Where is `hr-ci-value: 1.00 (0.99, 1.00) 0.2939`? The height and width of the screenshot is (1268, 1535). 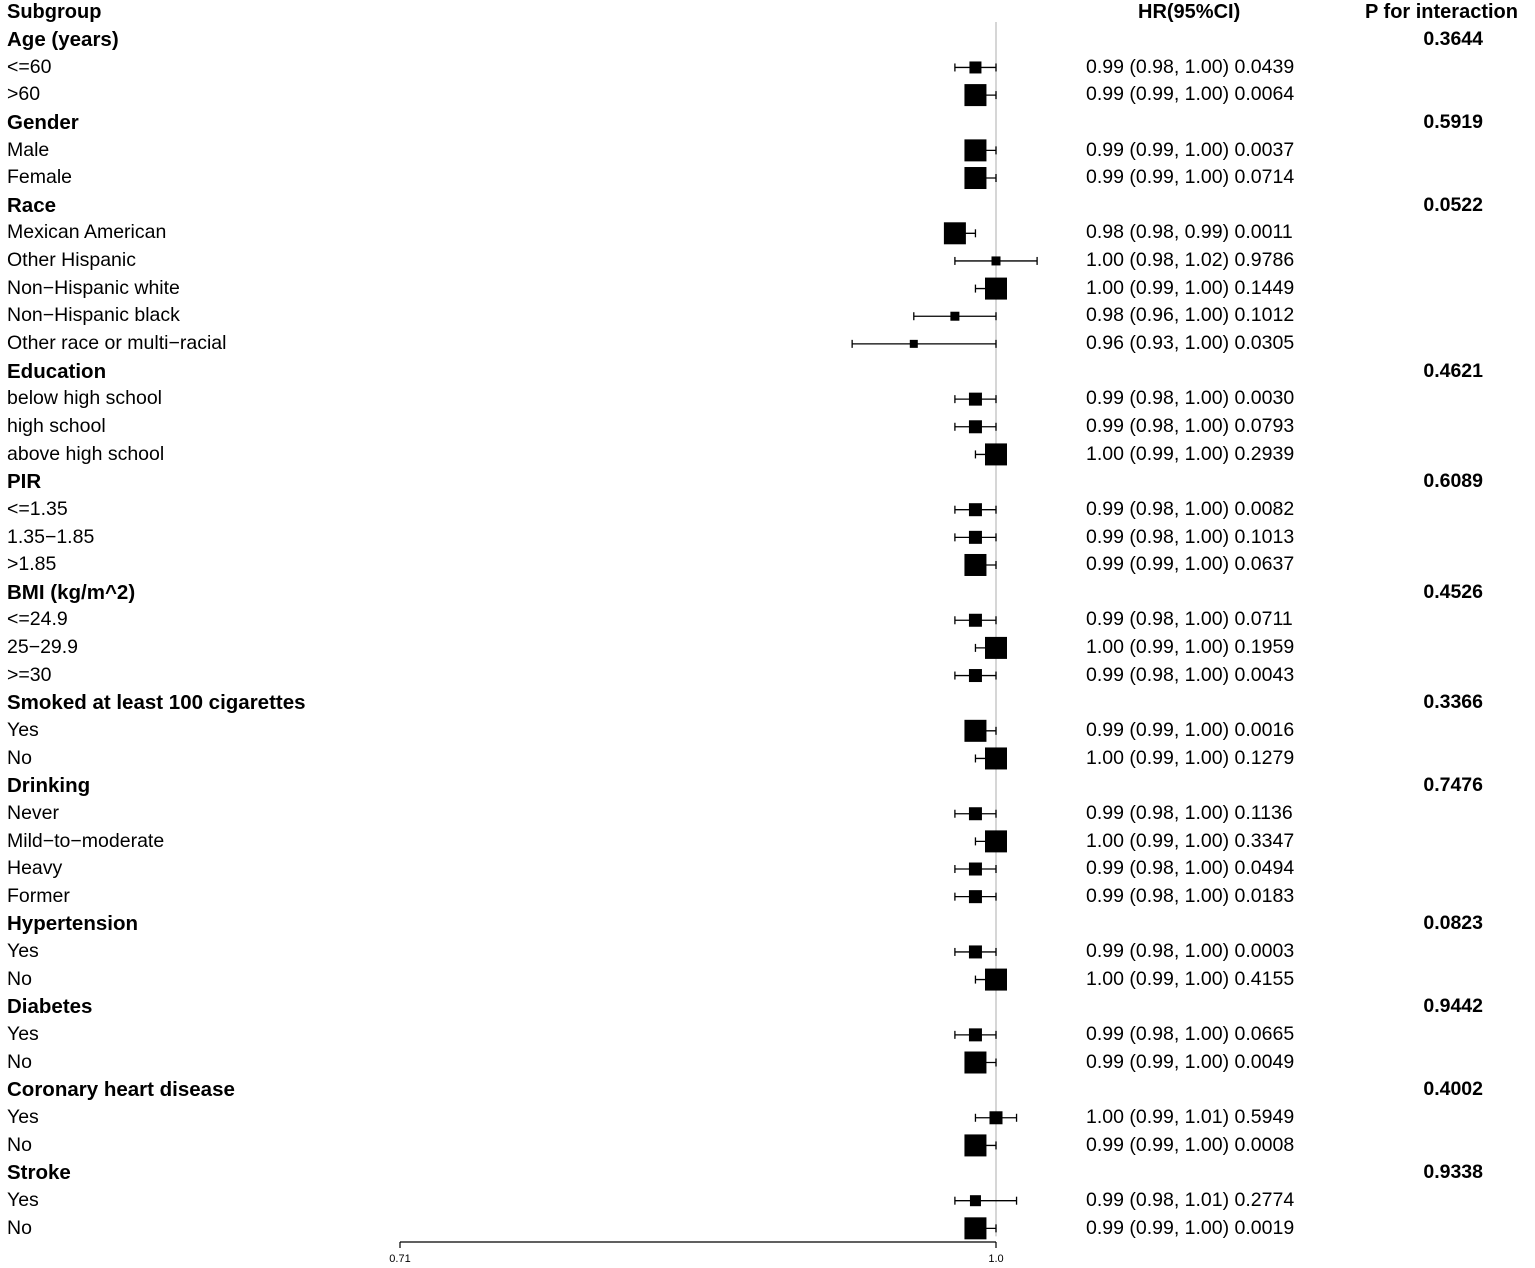 hr-ci-value: 1.00 (0.99, 1.00) 0.2939 is located at coordinates (1190, 453).